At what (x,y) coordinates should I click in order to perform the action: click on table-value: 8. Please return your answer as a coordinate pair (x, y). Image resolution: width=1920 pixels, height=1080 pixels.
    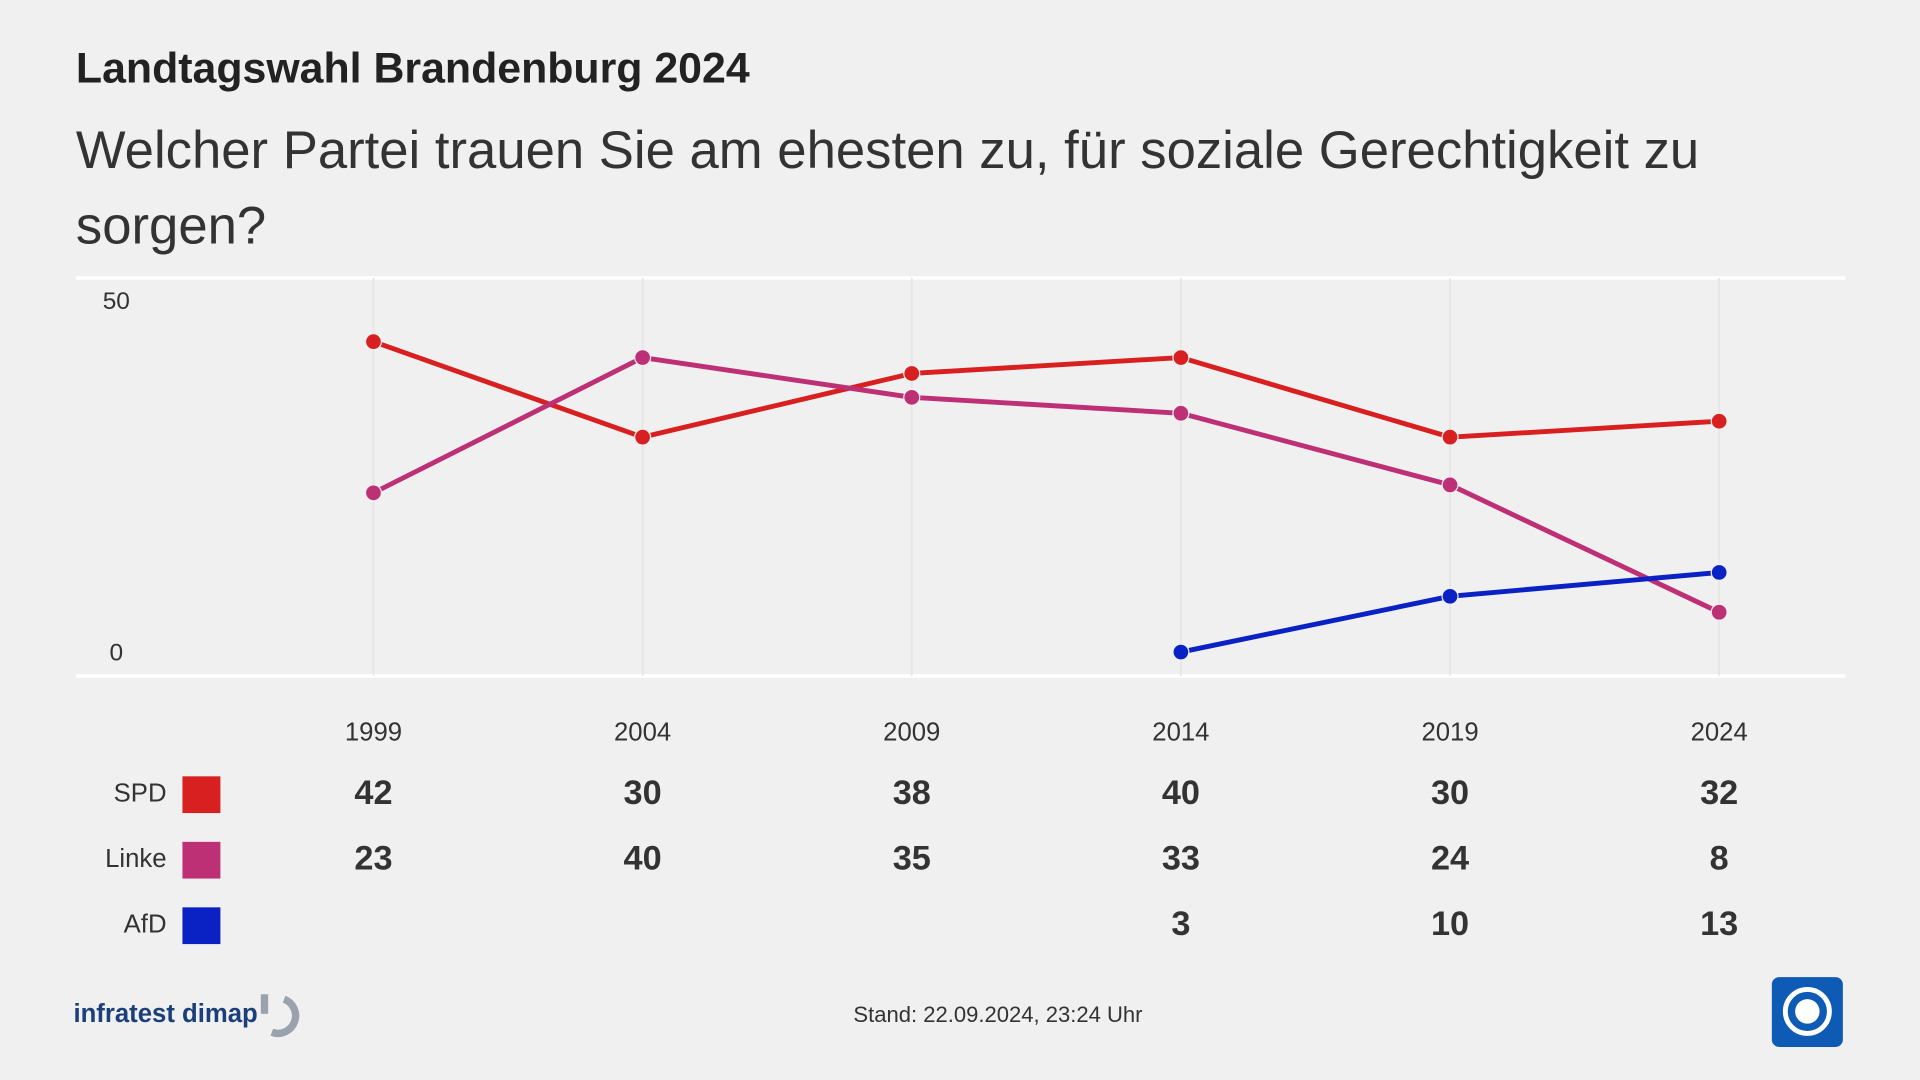
    Looking at the image, I should click on (1719, 858).